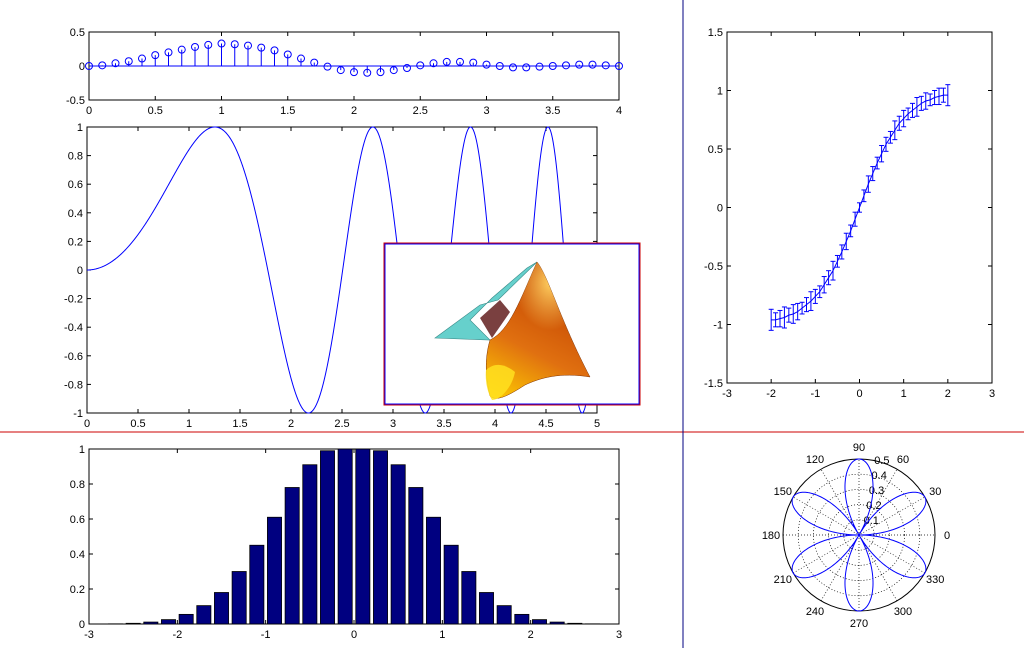  I want to click on errorbar-ytick-label: -1.5, so click(713, 384).